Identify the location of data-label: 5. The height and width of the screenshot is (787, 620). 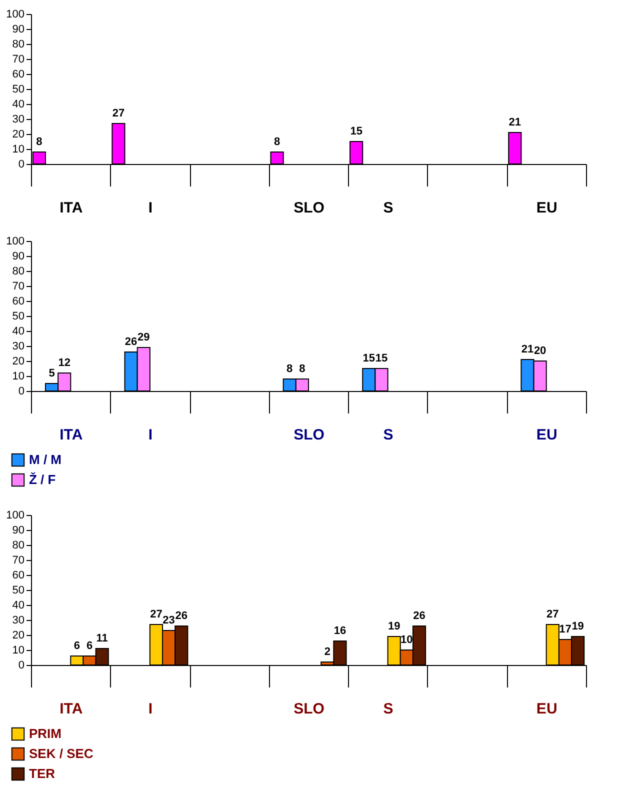
(51, 374).